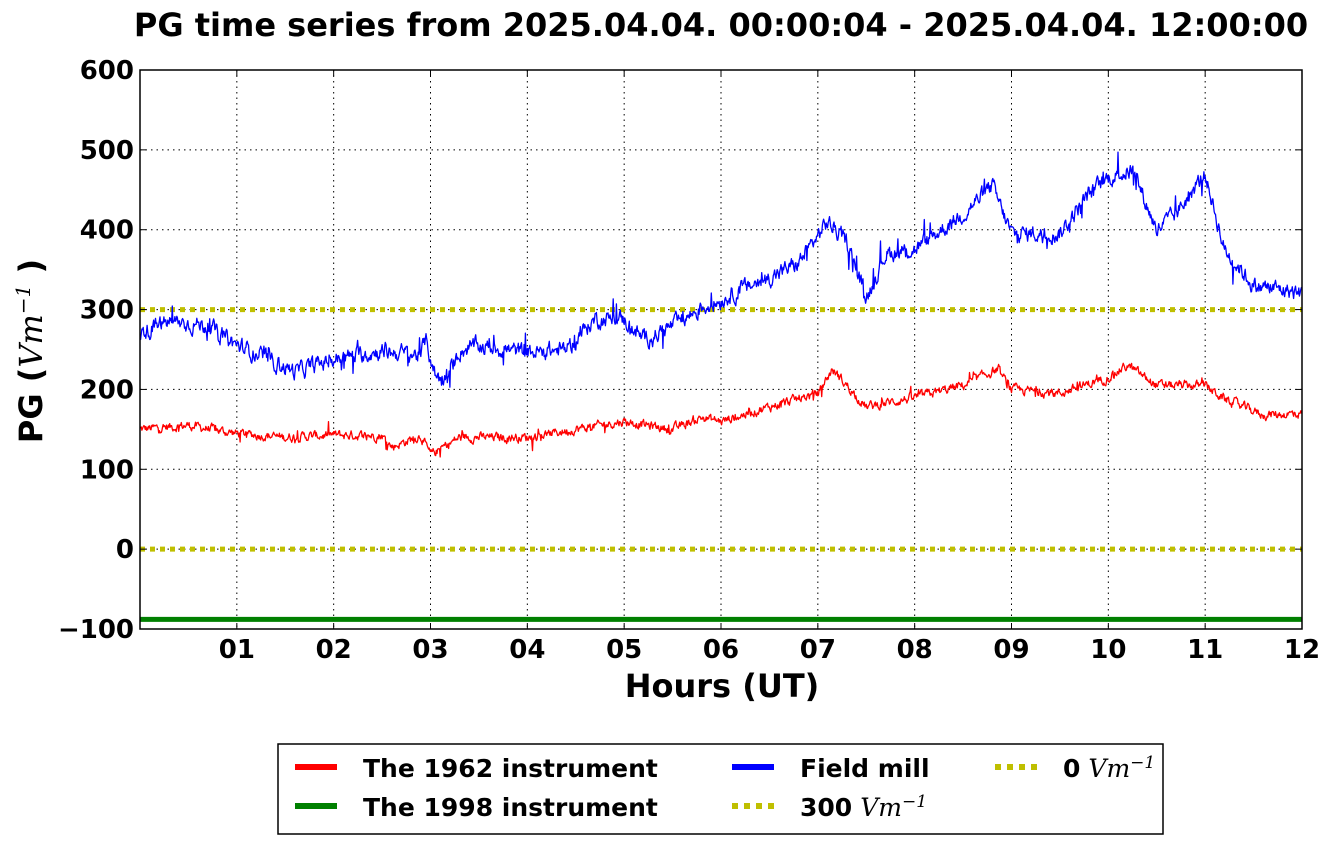 This screenshot has width=1342, height=844. Describe the element at coordinates (107, 151) in the screenshot. I see `y-tick-label: 500` at that location.